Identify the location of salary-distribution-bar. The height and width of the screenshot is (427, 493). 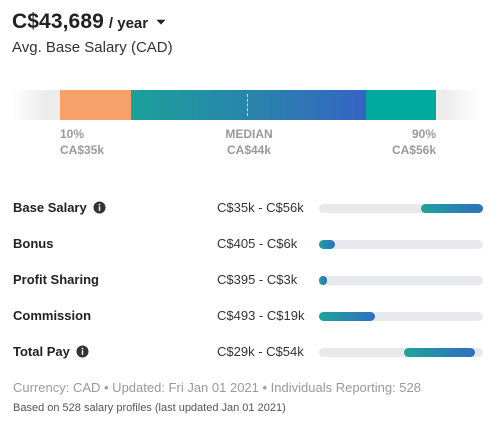
(247, 105).